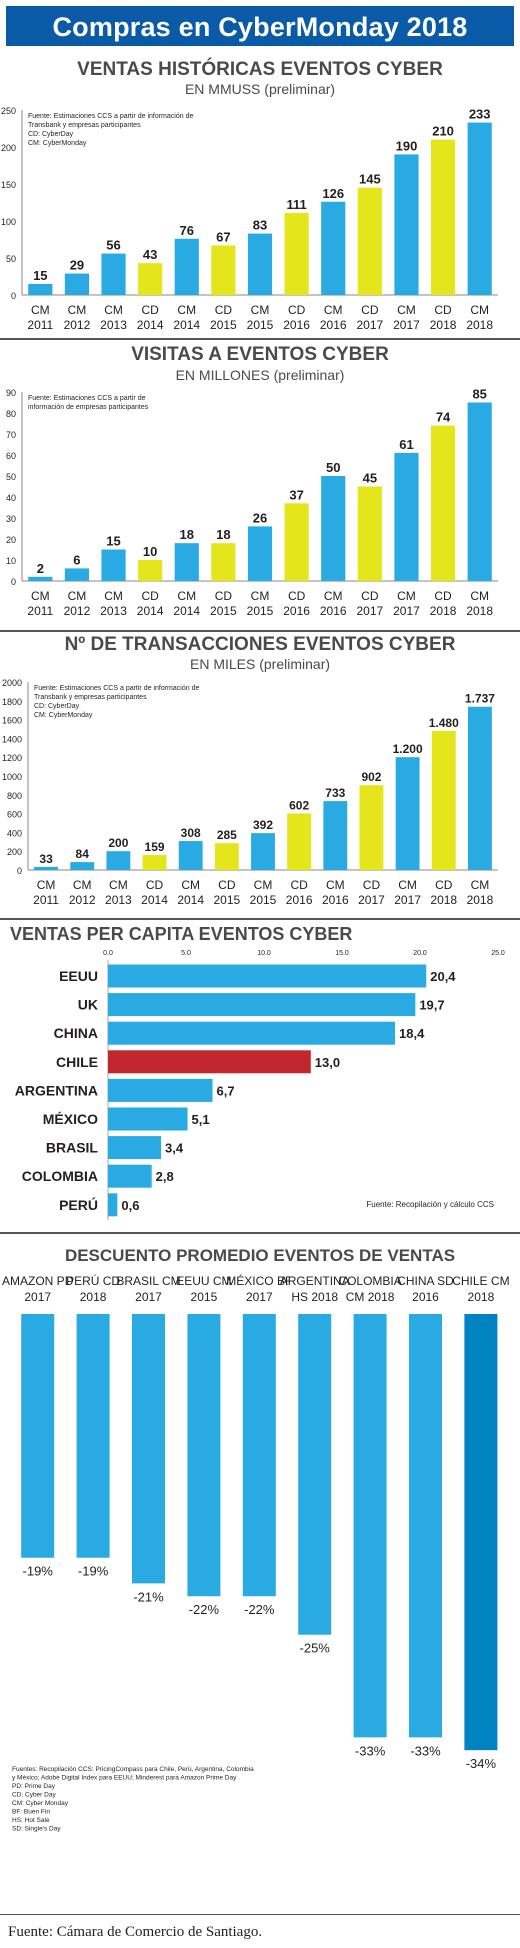 This screenshot has width=520, height=1948. I want to click on data-label: -33%, so click(425, 1750).